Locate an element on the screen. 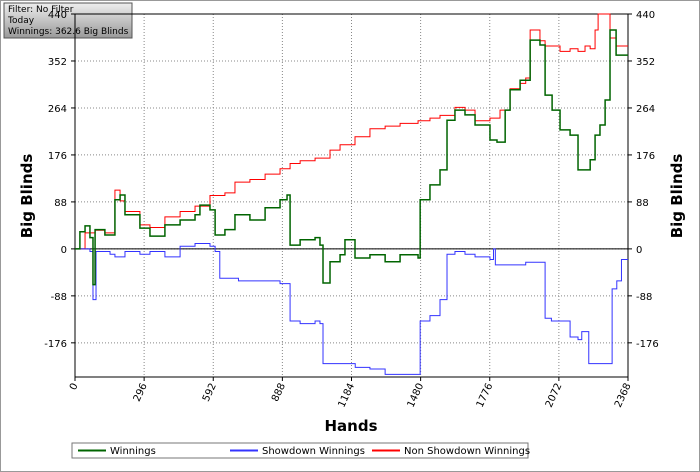 The height and width of the screenshot is (472, 700). y2-tick-label: 88 is located at coordinates (642, 203).